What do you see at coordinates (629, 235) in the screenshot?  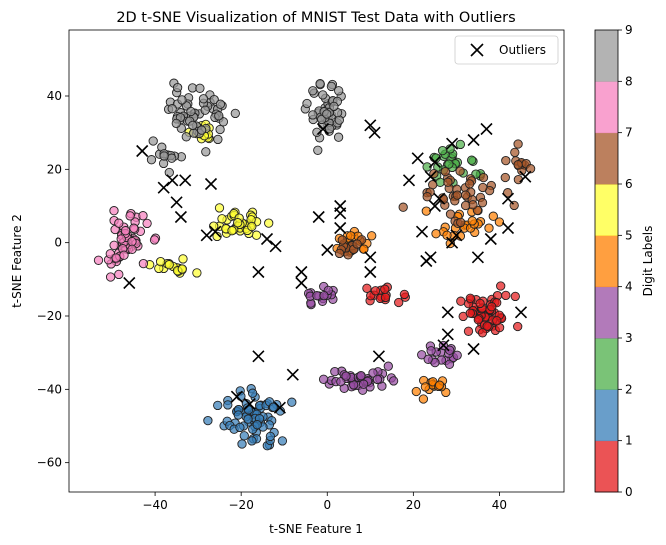 I see `colorbar-tick-label: 5` at bounding box center [629, 235].